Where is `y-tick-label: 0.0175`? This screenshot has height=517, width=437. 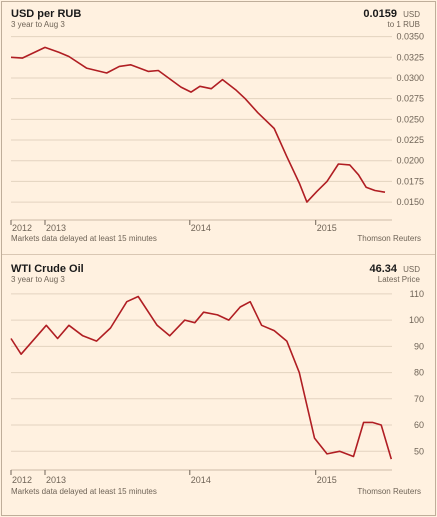 y-tick-label: 0.0175 is located at coordinates (410, 181).